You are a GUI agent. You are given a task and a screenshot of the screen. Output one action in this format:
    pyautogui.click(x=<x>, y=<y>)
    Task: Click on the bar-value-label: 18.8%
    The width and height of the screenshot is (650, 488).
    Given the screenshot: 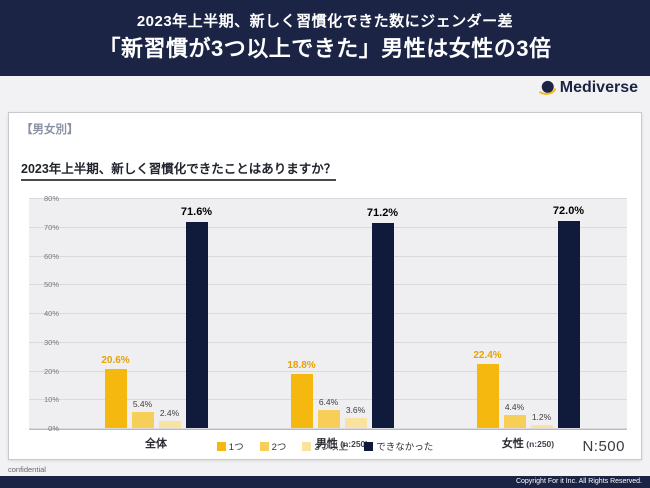 What is the action you would take?
    pyautogui.click(x=301, y=365)
    